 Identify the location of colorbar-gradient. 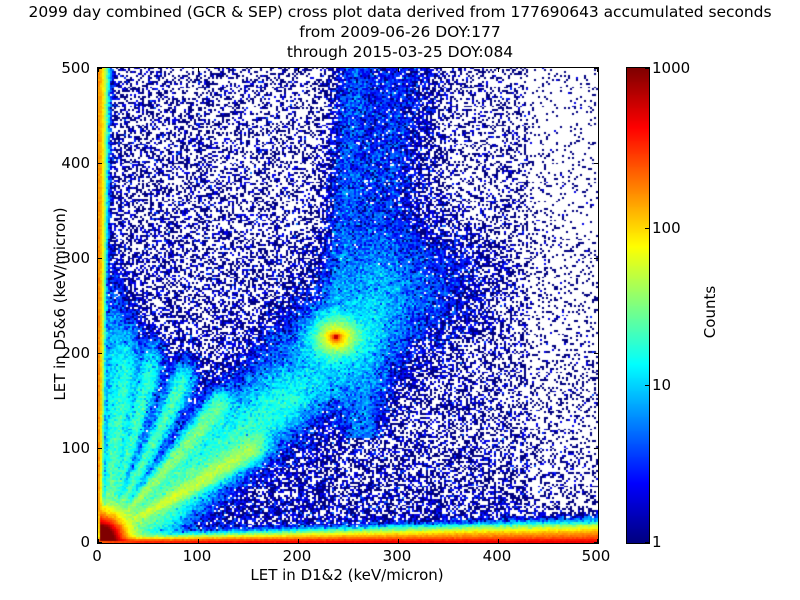
(638, 305).